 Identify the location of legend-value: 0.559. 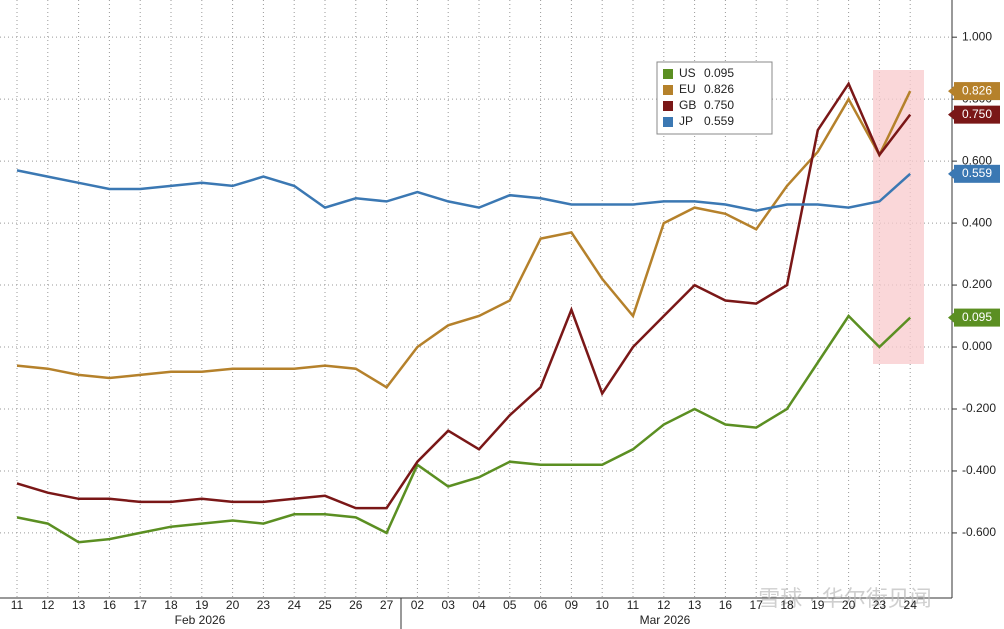
(719, 121).